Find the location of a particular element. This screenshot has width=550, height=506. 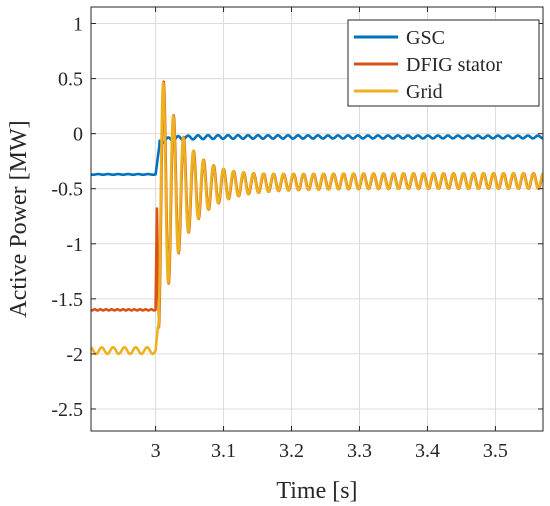

x-tick-label: 3 is located at coordinates (156, 451).